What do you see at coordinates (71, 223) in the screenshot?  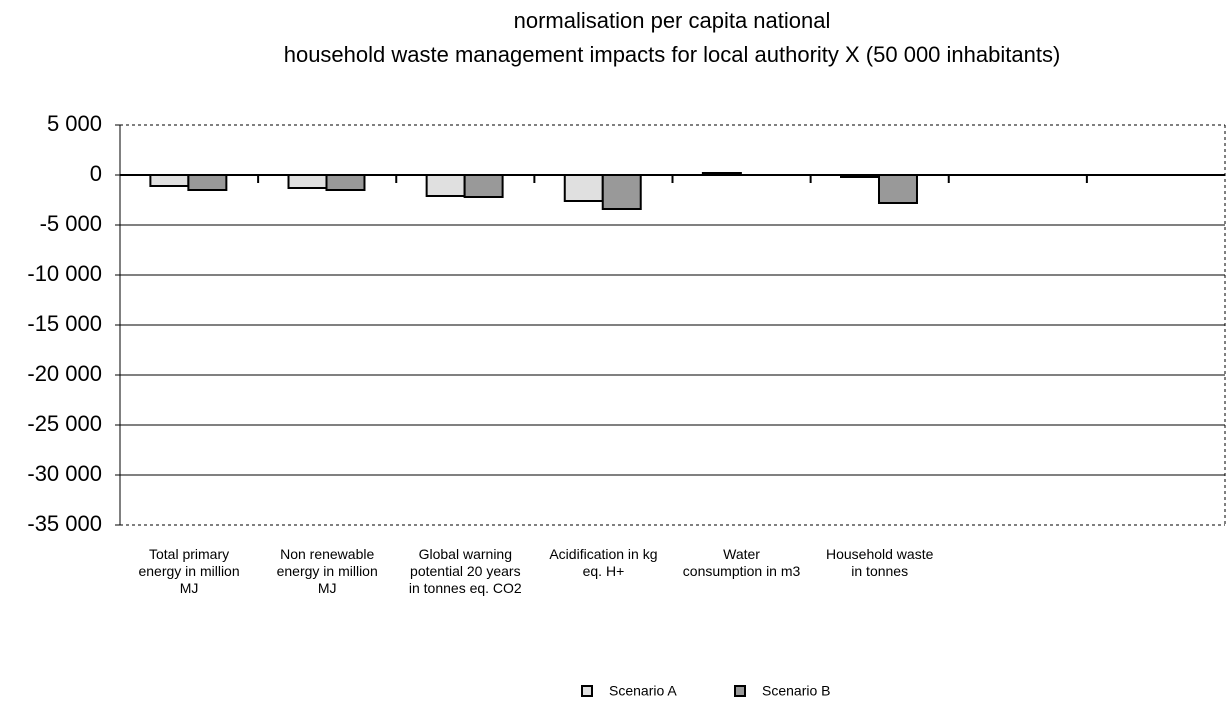 I see `y-tick-label: -5 000` at bounding box center [71, 223].